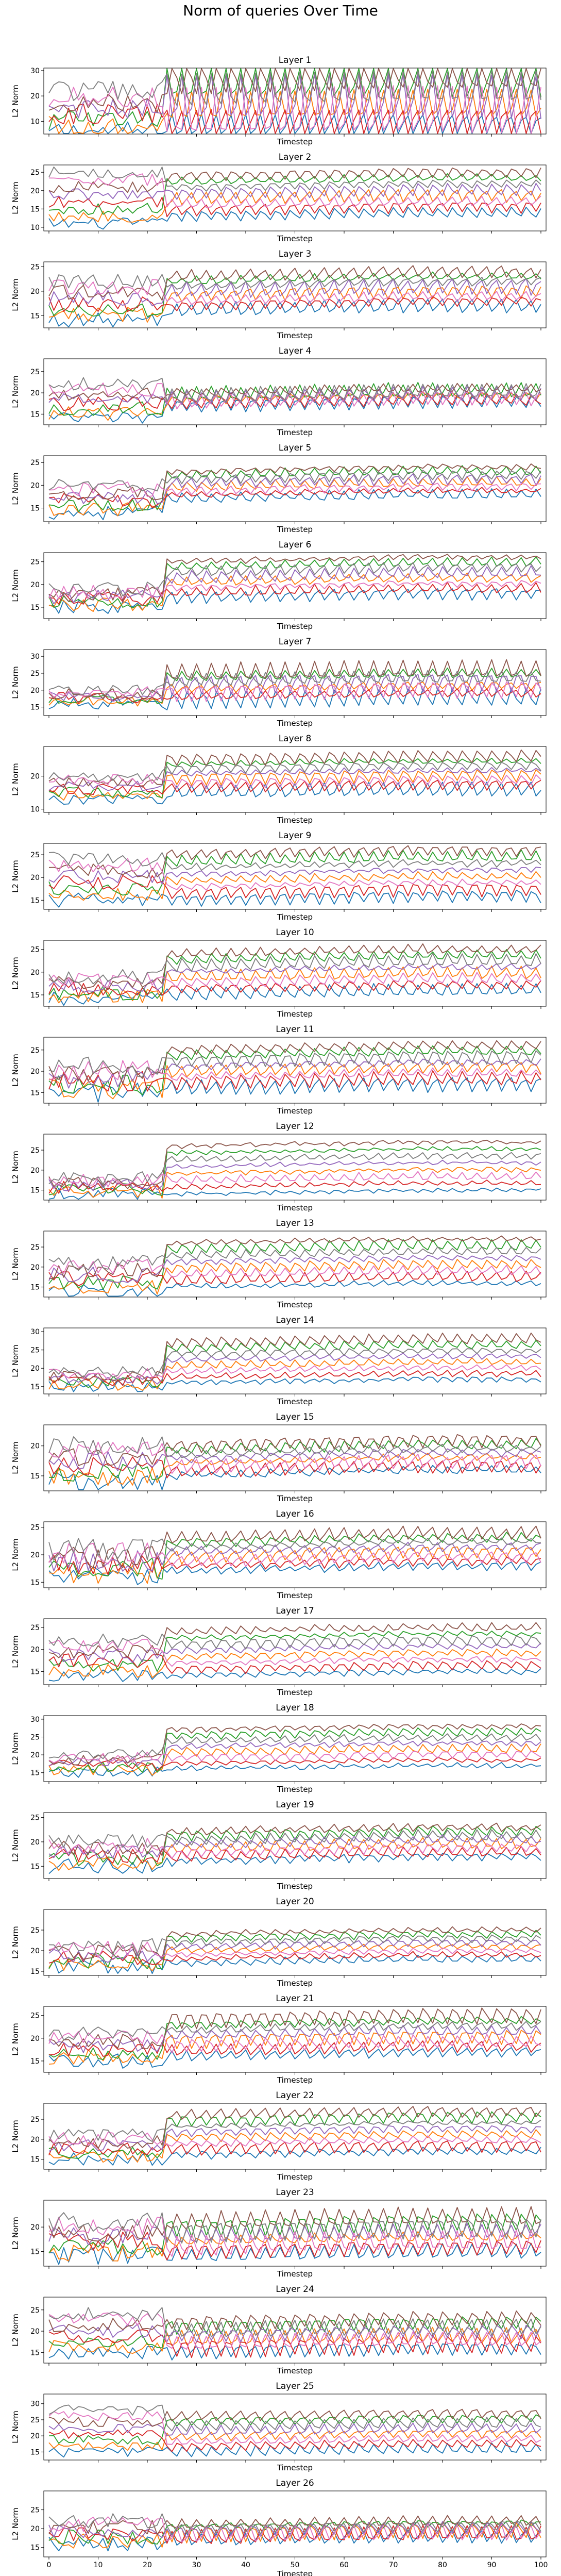  I want to click on panel-24: Layer 24 15 20 25 Timestep L2 Norm, so click(279, 2329).